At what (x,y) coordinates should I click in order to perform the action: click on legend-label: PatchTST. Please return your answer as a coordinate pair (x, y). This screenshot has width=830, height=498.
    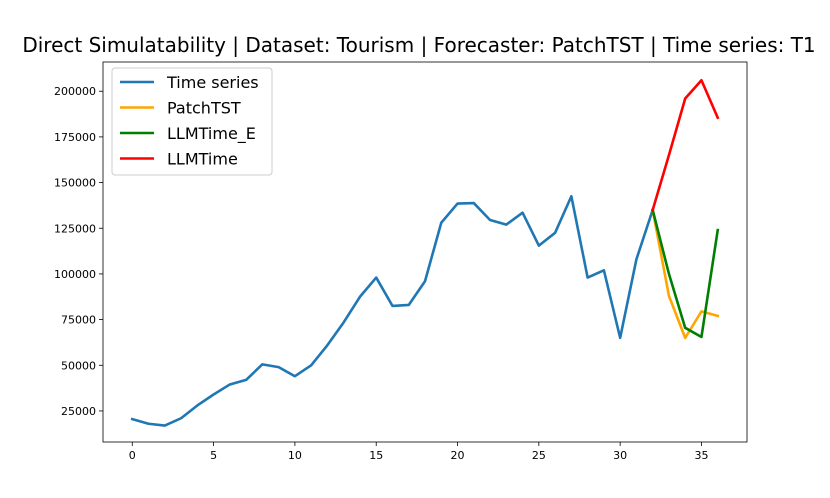
    Looking at the image, I should click on (204, 108).